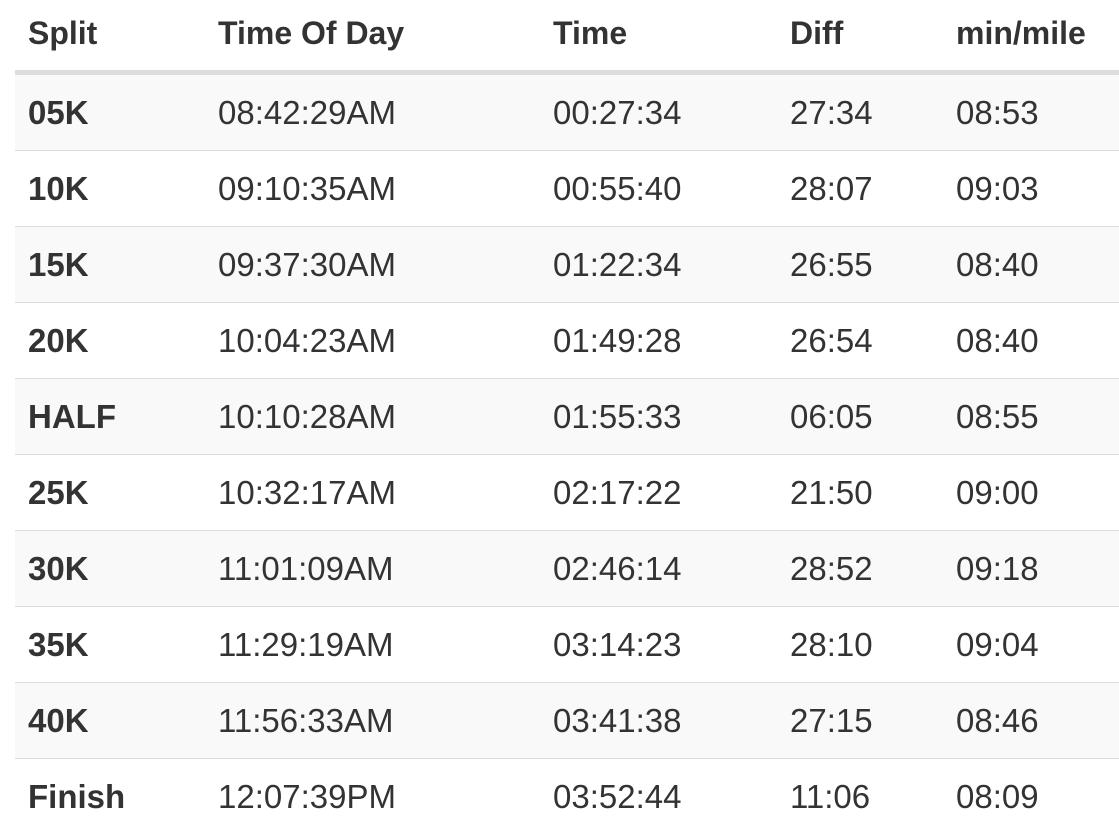 This screenshot has height=835, width=1119. I want to click on table-row: 20K 10:04:23AM 01:49:28 26:54 08:40, so click(567, 340).